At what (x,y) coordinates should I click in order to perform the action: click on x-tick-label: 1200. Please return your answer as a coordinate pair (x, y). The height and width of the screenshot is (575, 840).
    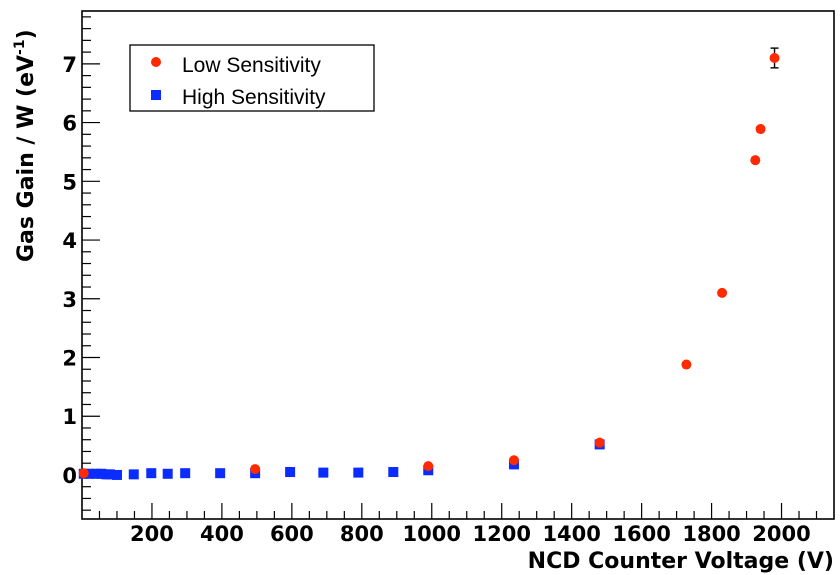
    Looking at the image, I should click on (501, 534).